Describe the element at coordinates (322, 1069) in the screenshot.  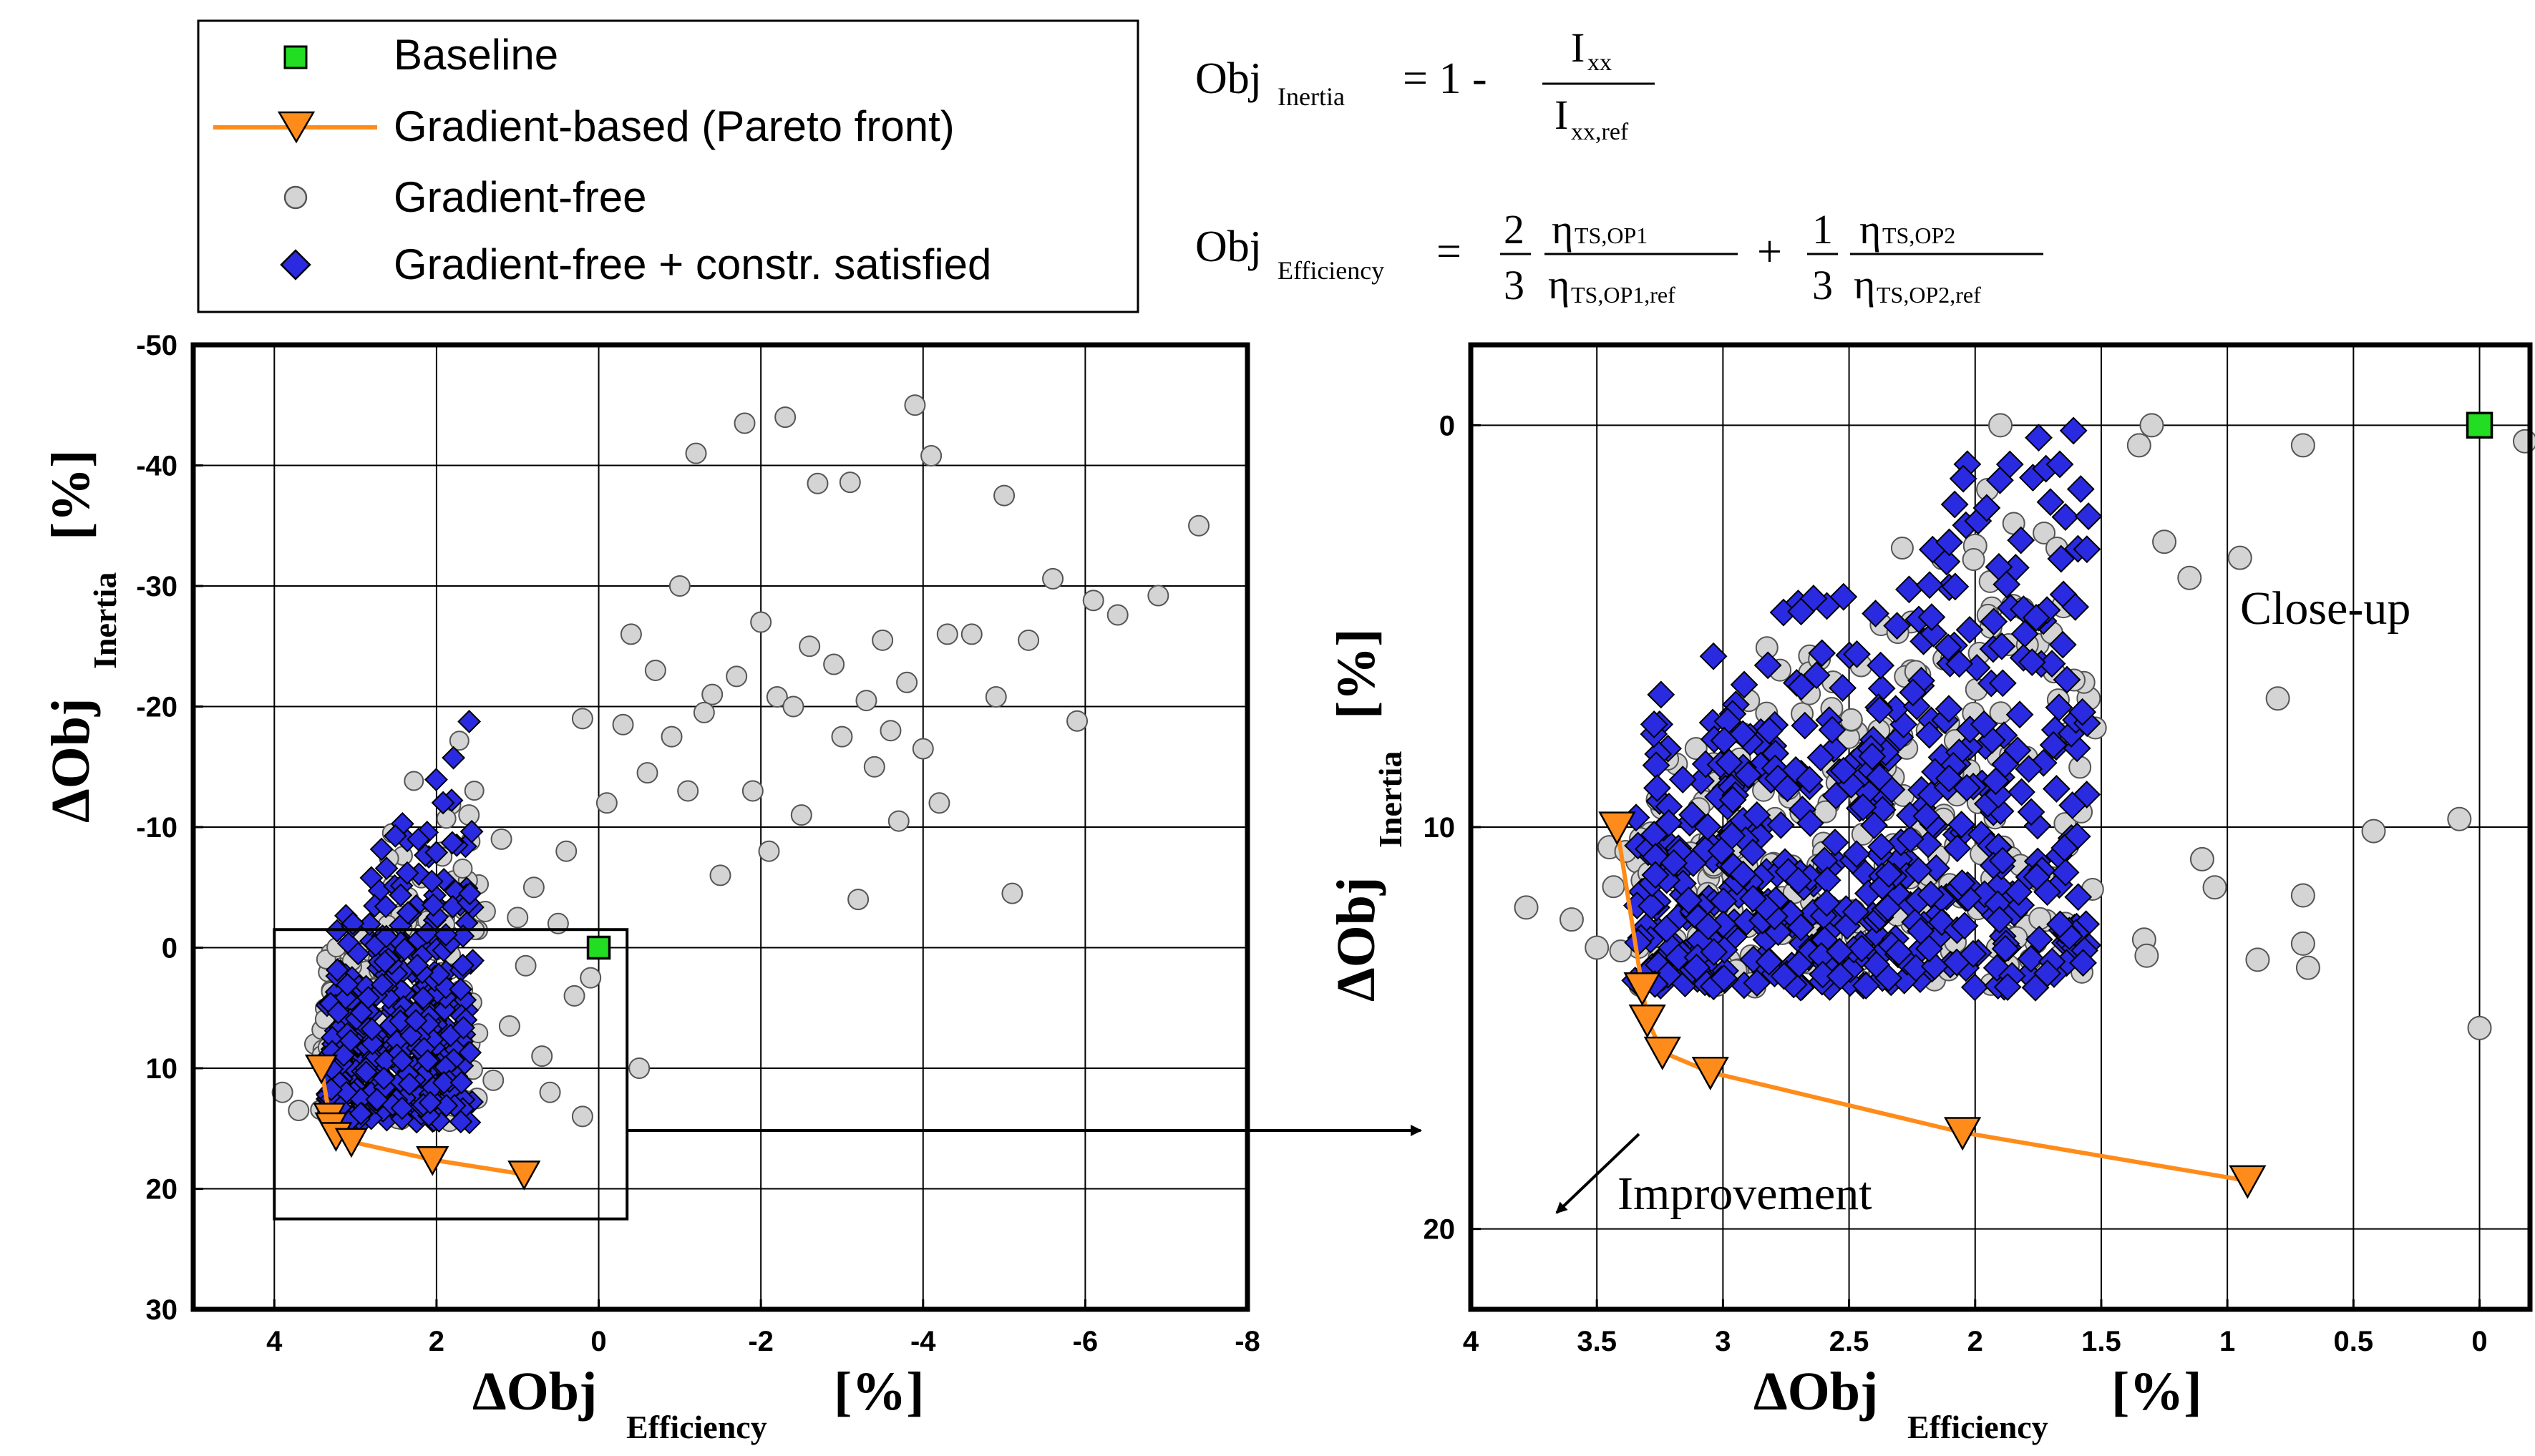
I see `overview-pareto-point` at that location.